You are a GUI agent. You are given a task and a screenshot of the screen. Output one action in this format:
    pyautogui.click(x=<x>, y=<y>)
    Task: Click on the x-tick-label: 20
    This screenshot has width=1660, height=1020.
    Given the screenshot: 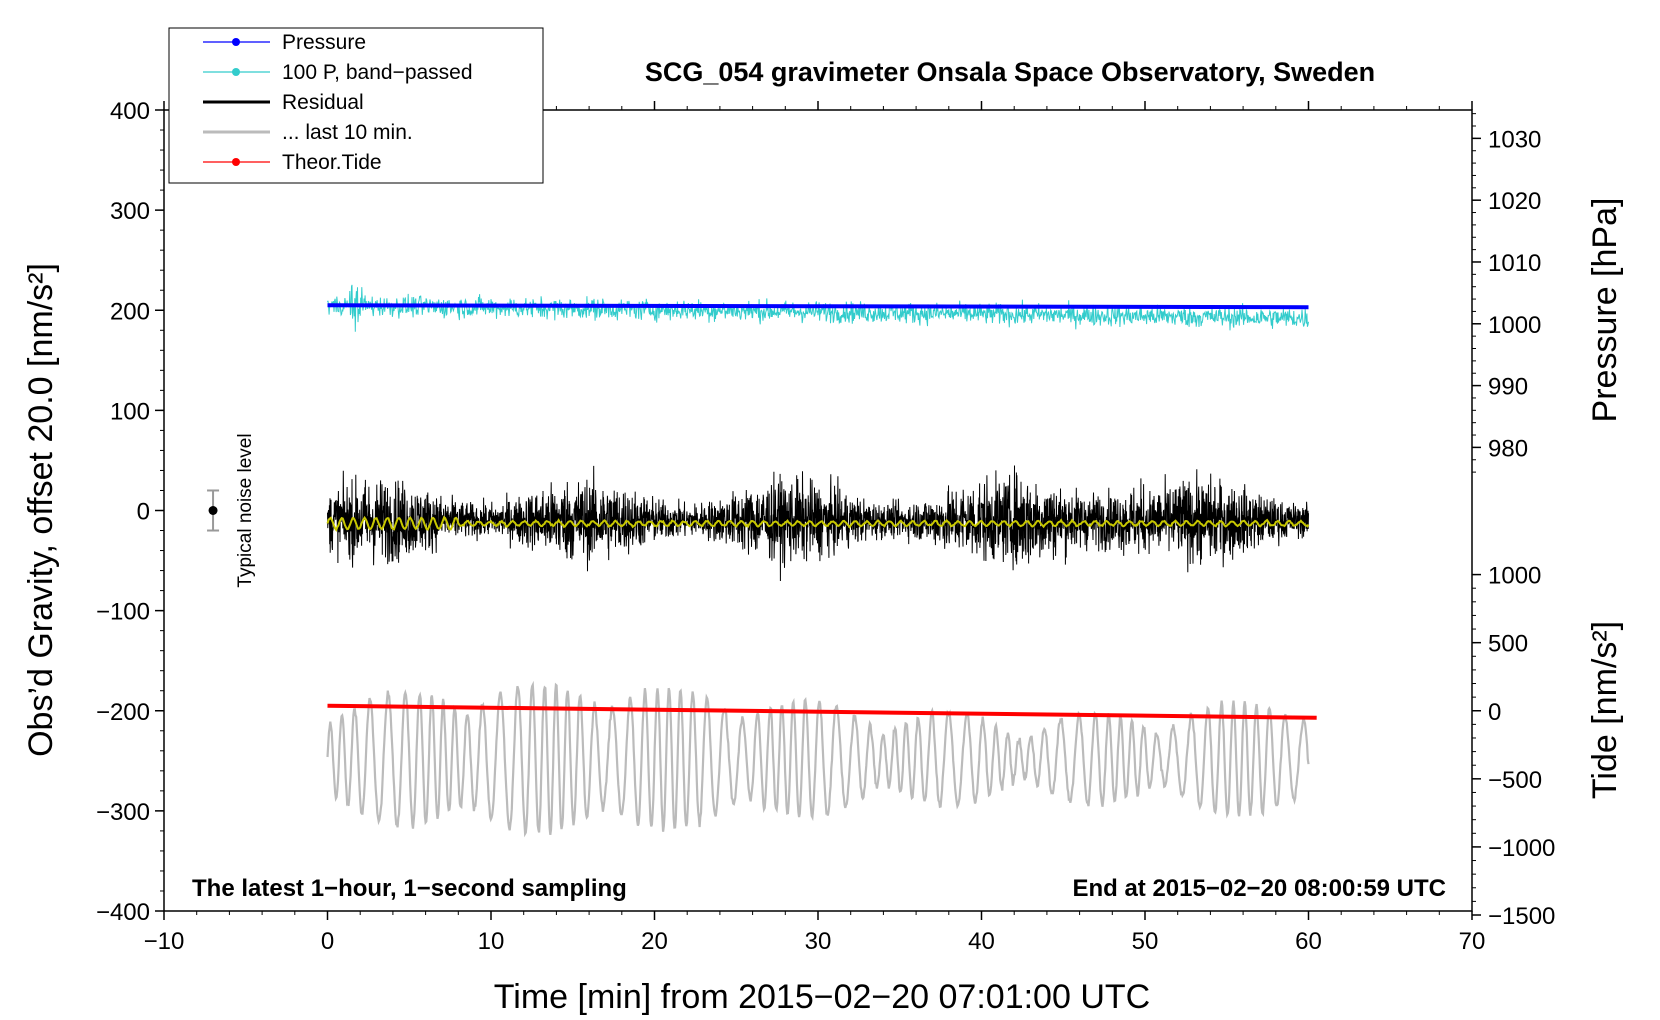 What is the action you would take?
    pyautogui.click(x=654, y=941)
    